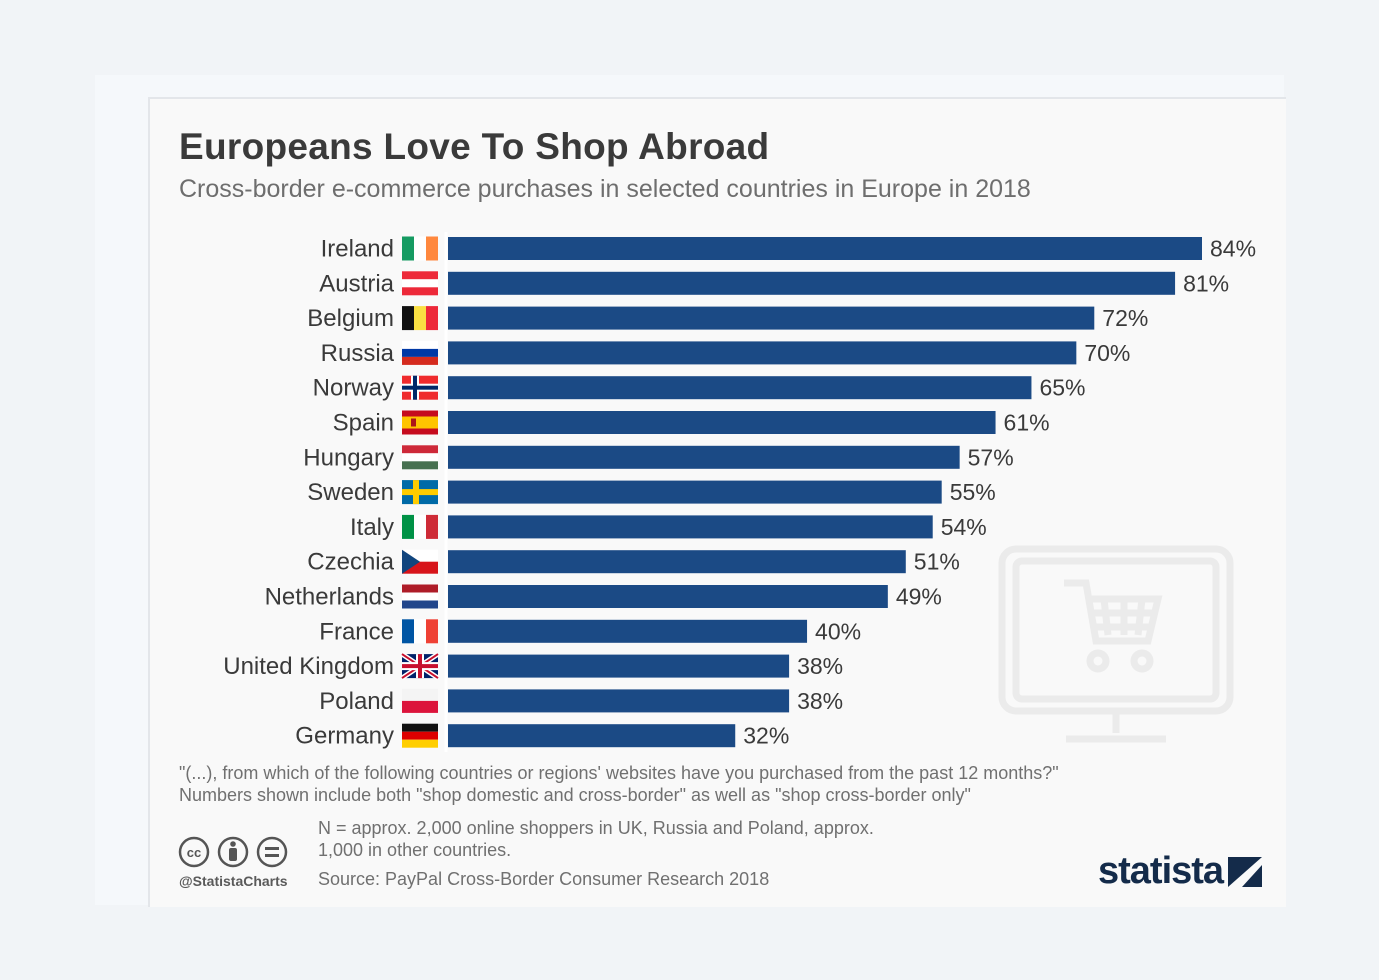 The width and height of the screenshot is (1379, 980). What do you see at coordinates (420, 387) in the screenshot?
I see `norway-flag` at bounding box center [420, 387].